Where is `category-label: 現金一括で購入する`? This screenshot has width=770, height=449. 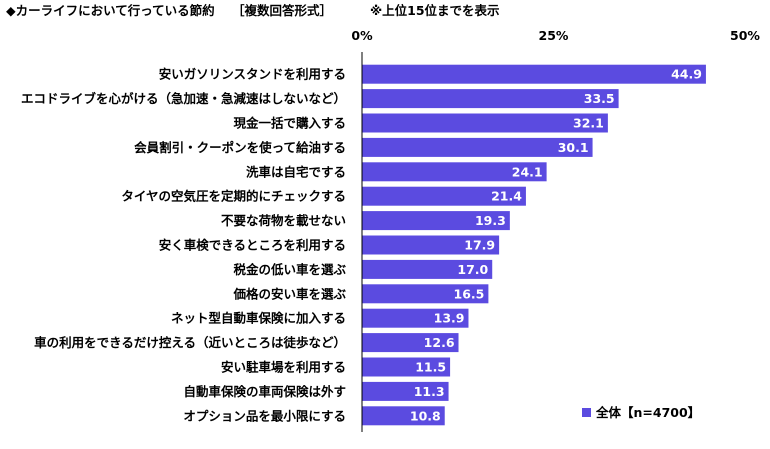 category-label: 現金一括で購入する is located at coordinates (289, 123).